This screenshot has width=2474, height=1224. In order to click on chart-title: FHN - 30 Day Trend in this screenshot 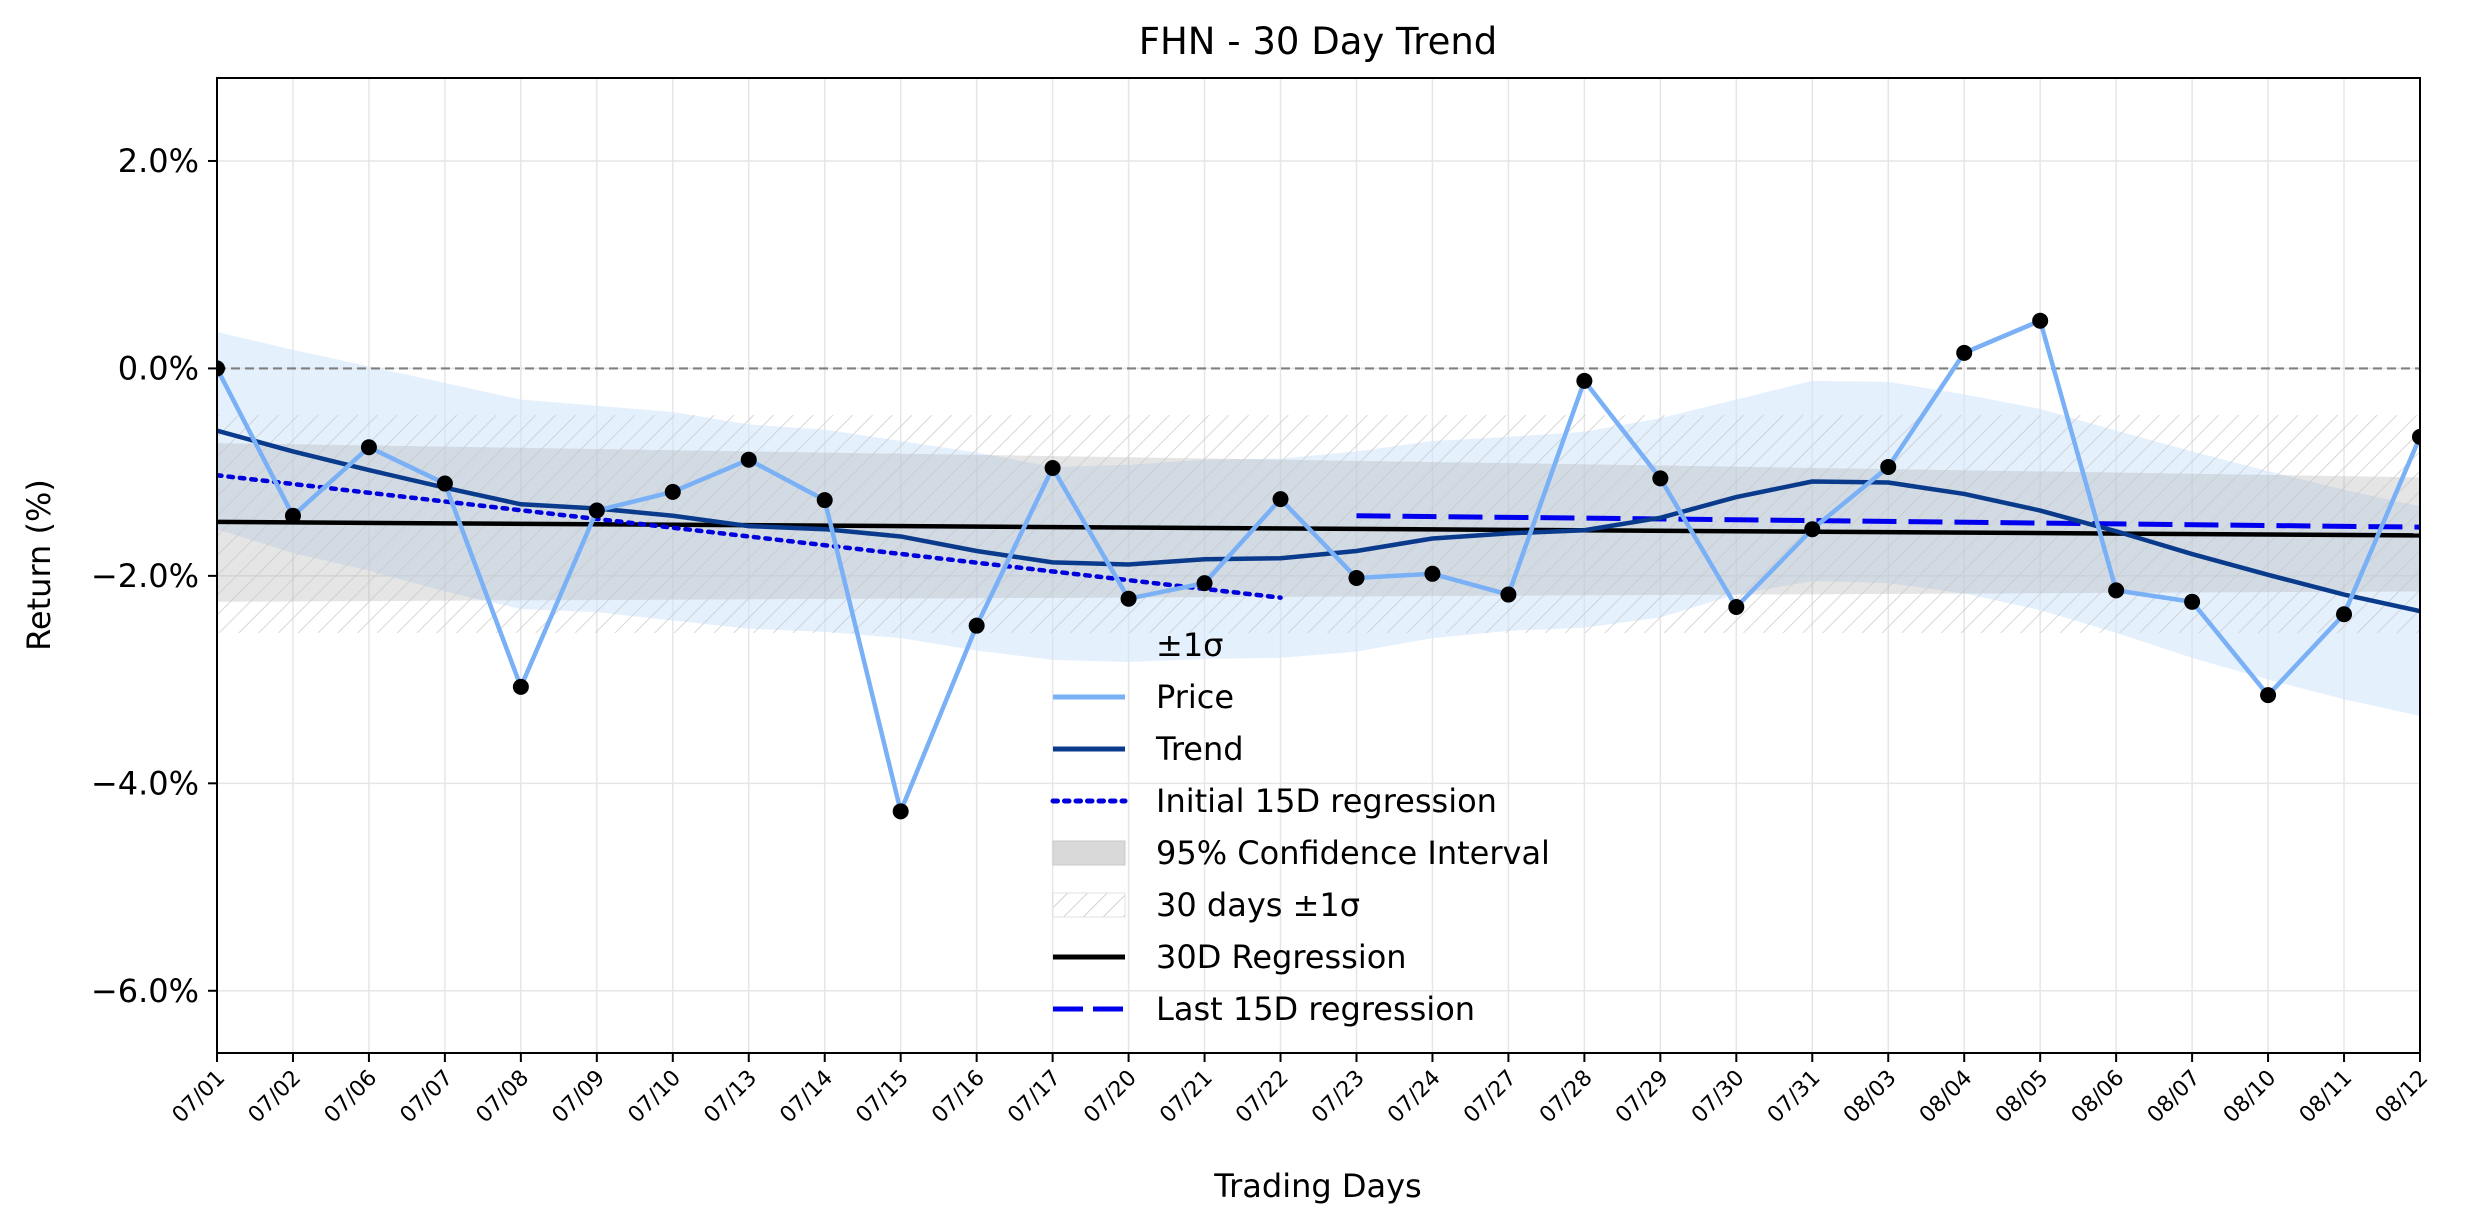, I will do `click(1318, 41)`.